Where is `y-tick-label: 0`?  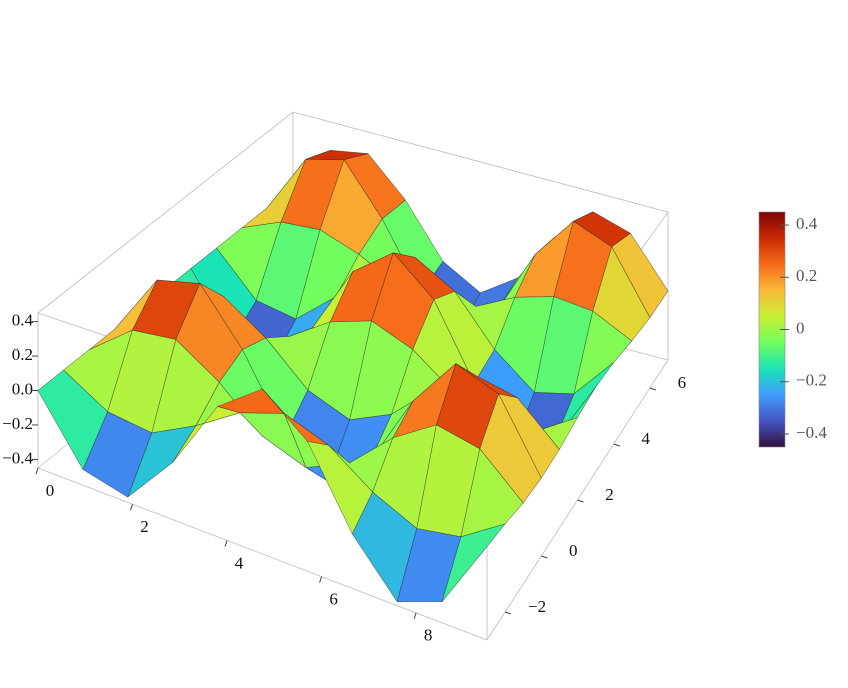
y-tick-label: 0 is located at coordinates (573, 550).